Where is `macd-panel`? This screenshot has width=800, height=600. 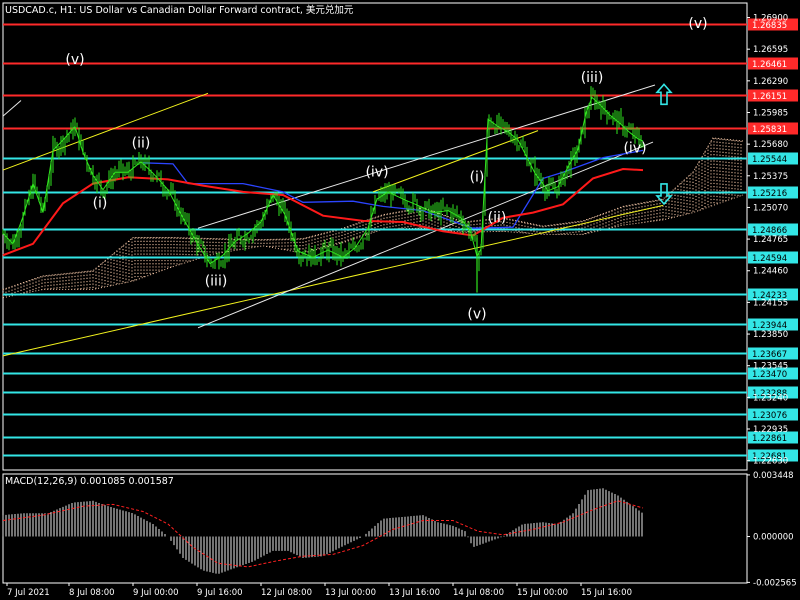 macd-panel is located at coordinates (323, 531).